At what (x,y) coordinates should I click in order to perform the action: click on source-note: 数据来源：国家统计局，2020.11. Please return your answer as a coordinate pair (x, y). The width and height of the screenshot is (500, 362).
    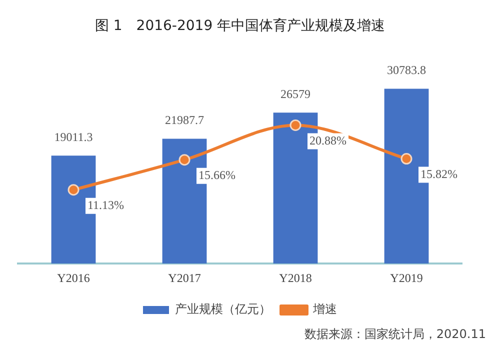
    Looking at the image, I should click on (395, 334).